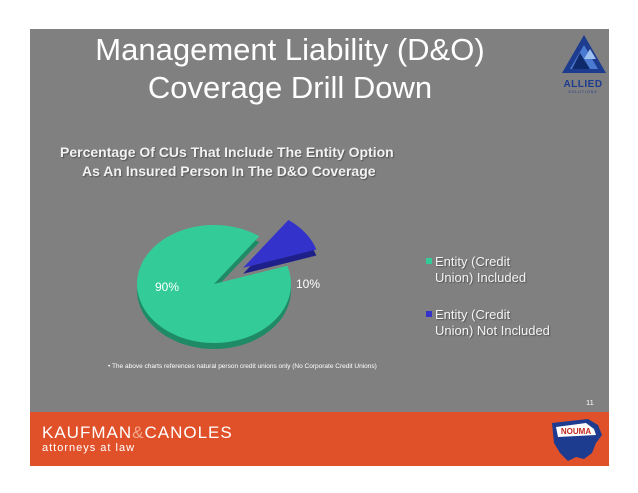 Image resolution: width=638 pixels, height=493 pixels. I want to click on firm-name: KAUFMAN&CANOLES, so click(137, 433).